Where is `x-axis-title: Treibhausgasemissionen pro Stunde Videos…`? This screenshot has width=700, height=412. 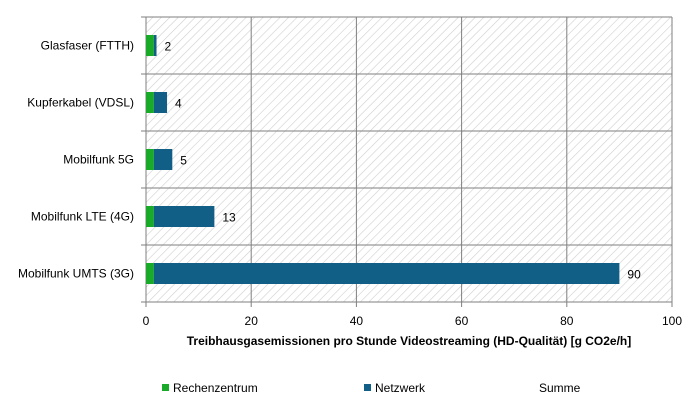 x-axis-title: Treibhausgasemissionen pro Stunde Videos… is located at coordinates (409, 341).